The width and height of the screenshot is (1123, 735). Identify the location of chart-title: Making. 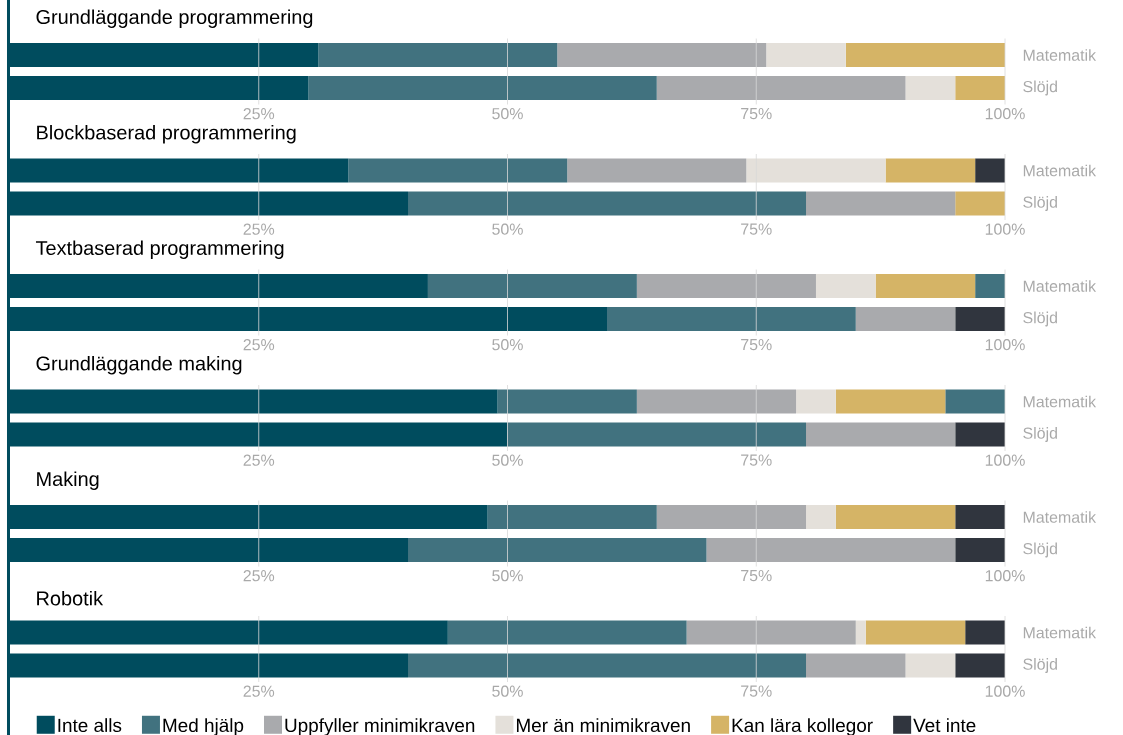
(68, 481).